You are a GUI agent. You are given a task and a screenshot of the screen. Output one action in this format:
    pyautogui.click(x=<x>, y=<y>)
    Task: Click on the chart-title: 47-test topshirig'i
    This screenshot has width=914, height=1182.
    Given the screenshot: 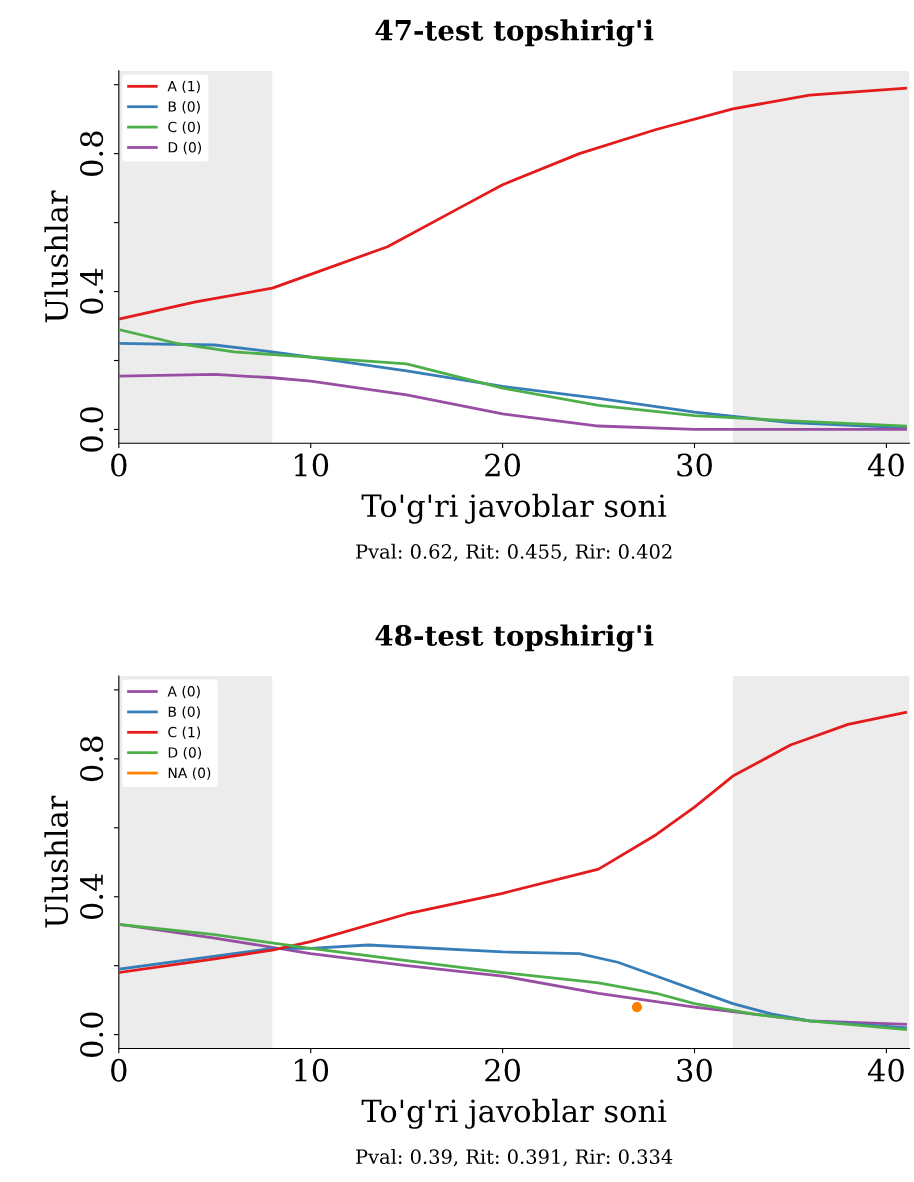 What is the action you would take?
    pyautogui.click(x=514, y=33)
    